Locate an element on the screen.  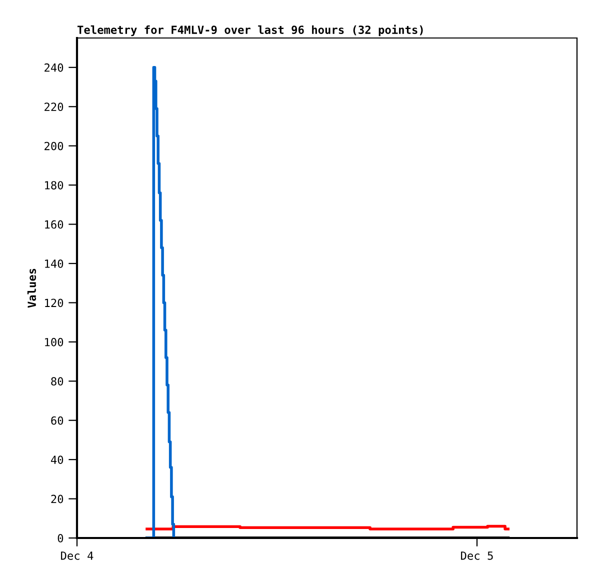
x-tick-label: Dec 4 is located at coordinates (77, 556).